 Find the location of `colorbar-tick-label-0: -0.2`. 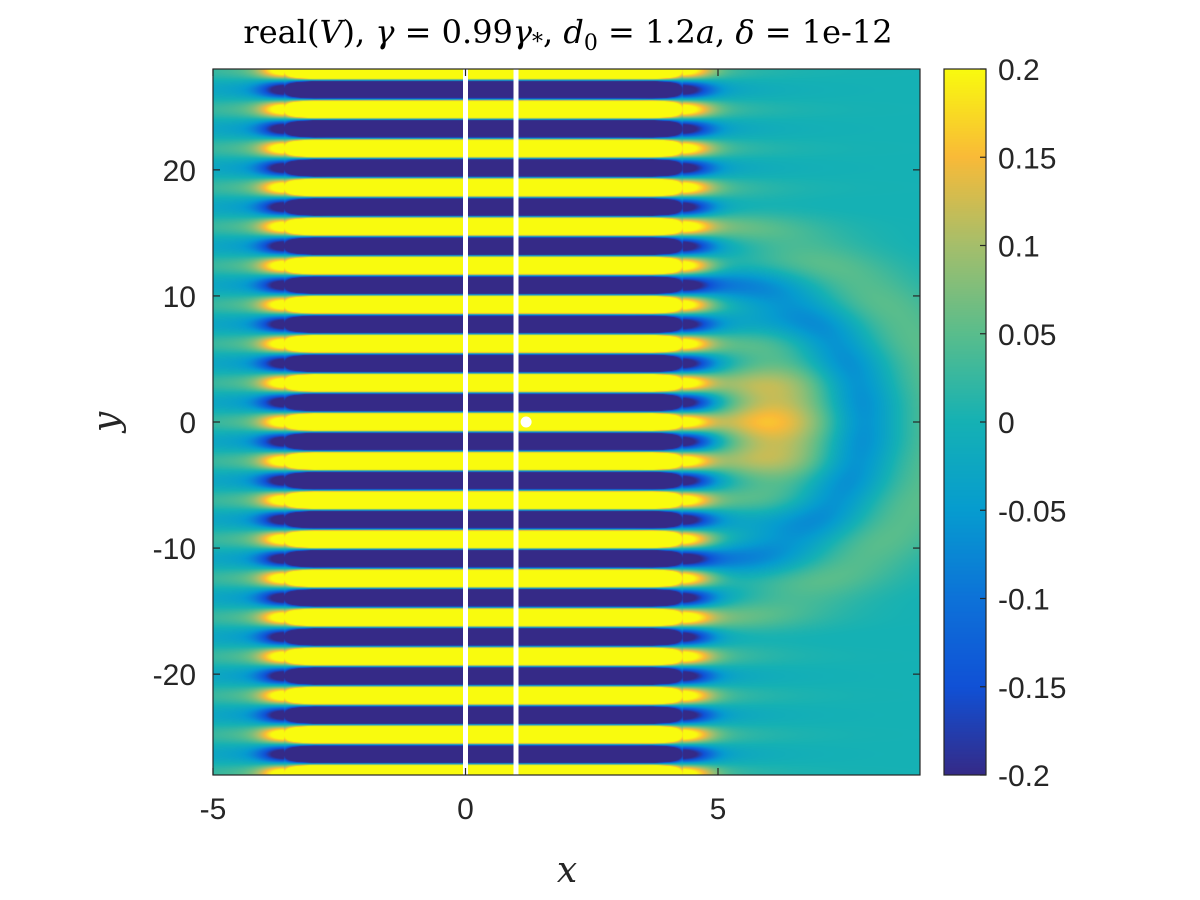

colorbar-tick-label-0: -0.2 is located at coordinates (1024, 776).